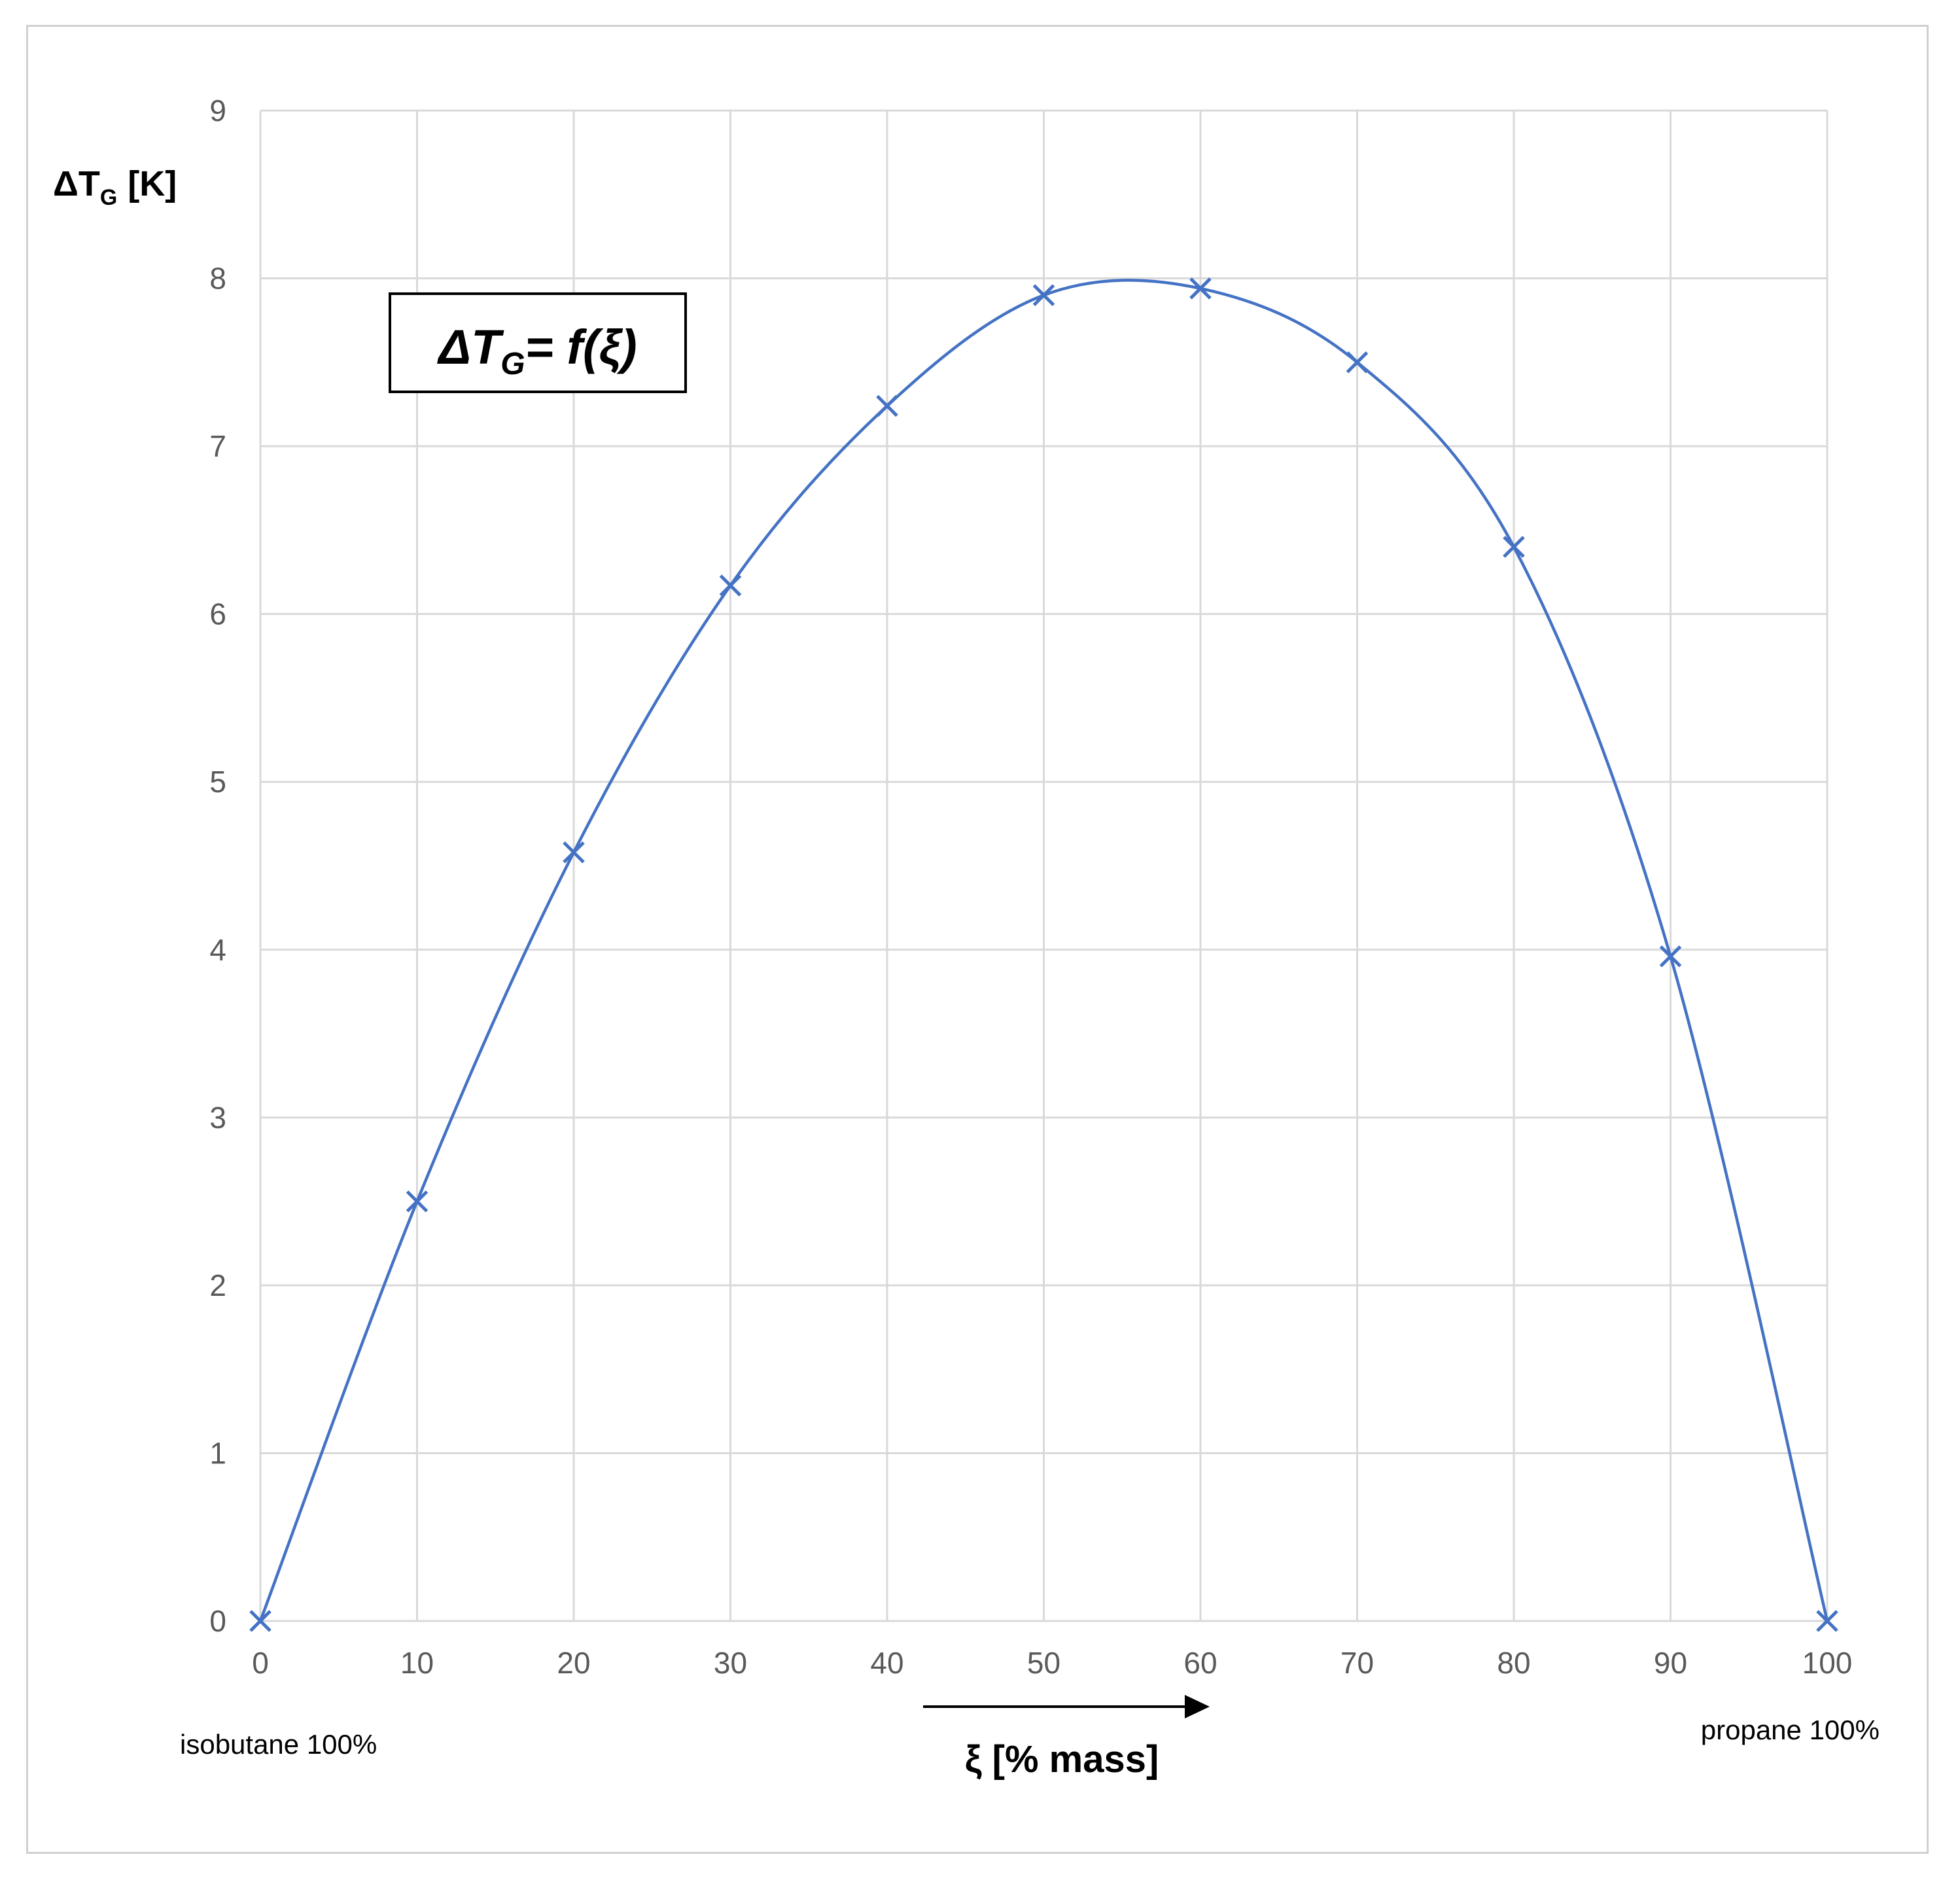 This screenshot has width=1960, height=1880. I want to click on x-direction-arrow, so click(1066, 1706).